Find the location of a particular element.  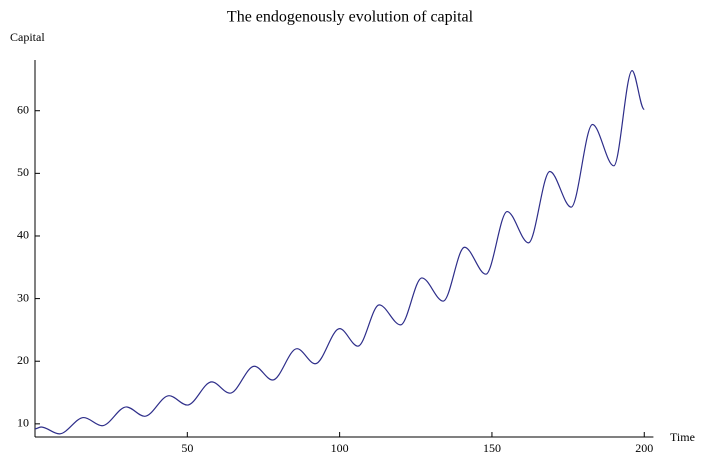

x-tick-label: 50 is located at coordinates (187, 448).